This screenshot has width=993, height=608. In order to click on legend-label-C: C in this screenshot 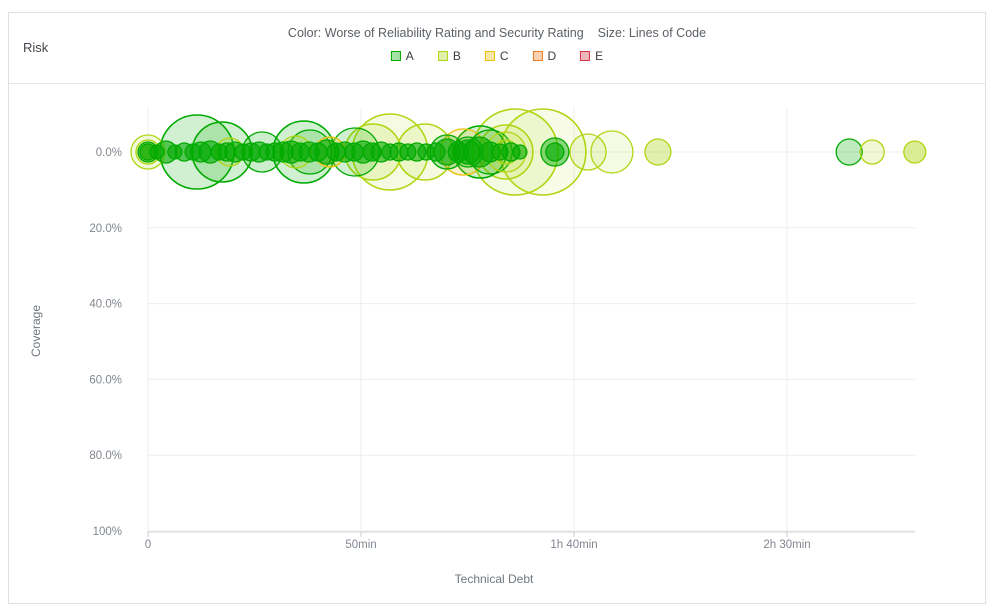, I will do `click(504, 56)`.